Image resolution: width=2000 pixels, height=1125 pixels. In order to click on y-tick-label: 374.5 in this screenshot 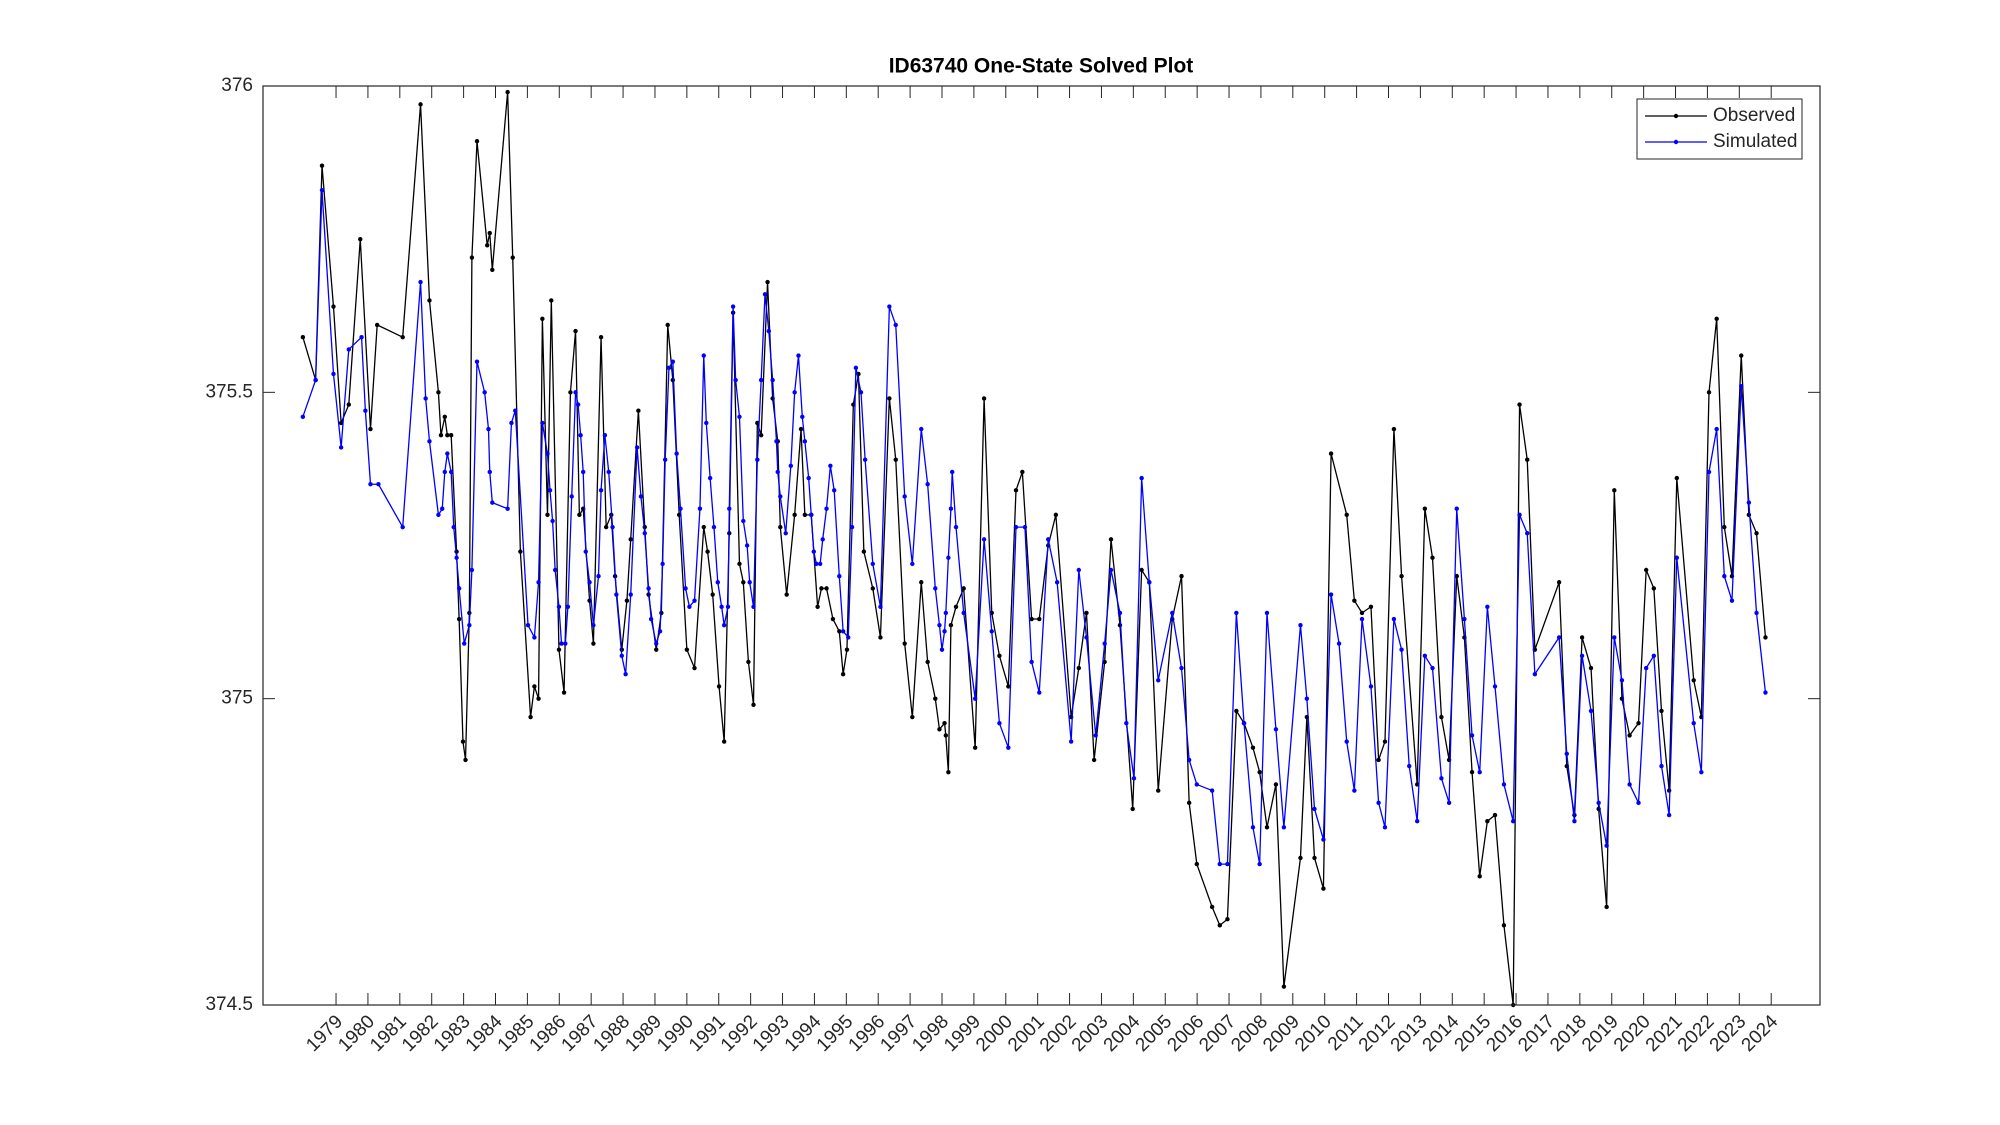, I will do `click(229, 1004)`.